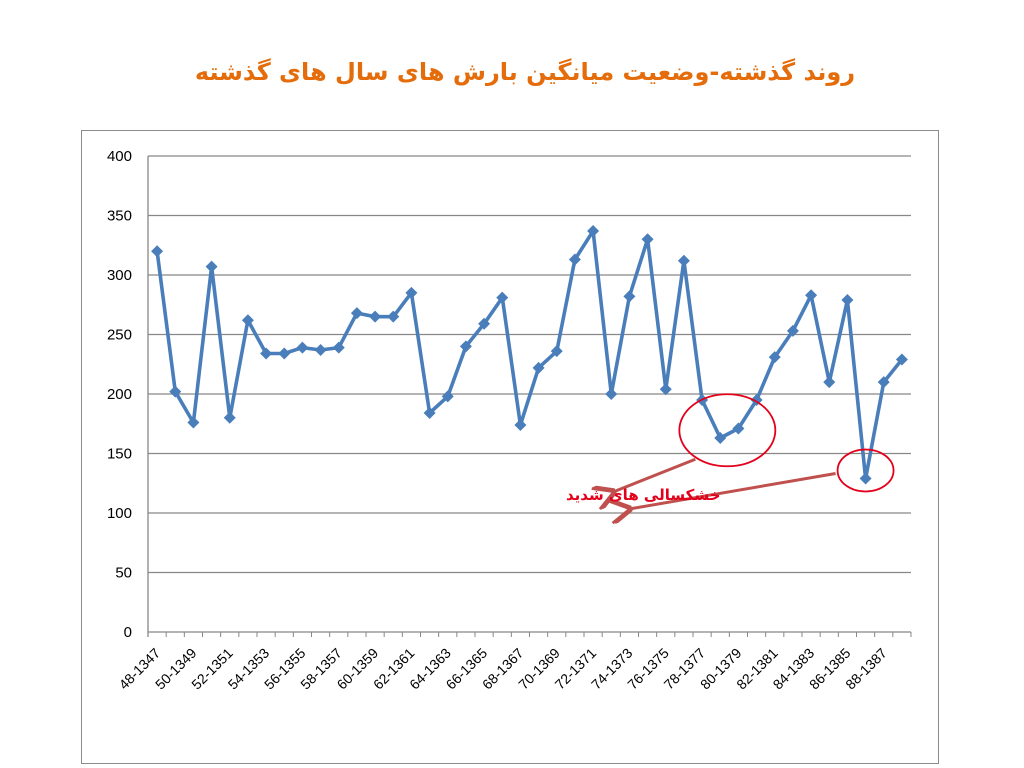 The width and height of the screenshot is (1024, 768). What do you see at coordinates (128, 632) in the screenshot?
I see `y-tick-label: 0` at bounding box center [128, 632].